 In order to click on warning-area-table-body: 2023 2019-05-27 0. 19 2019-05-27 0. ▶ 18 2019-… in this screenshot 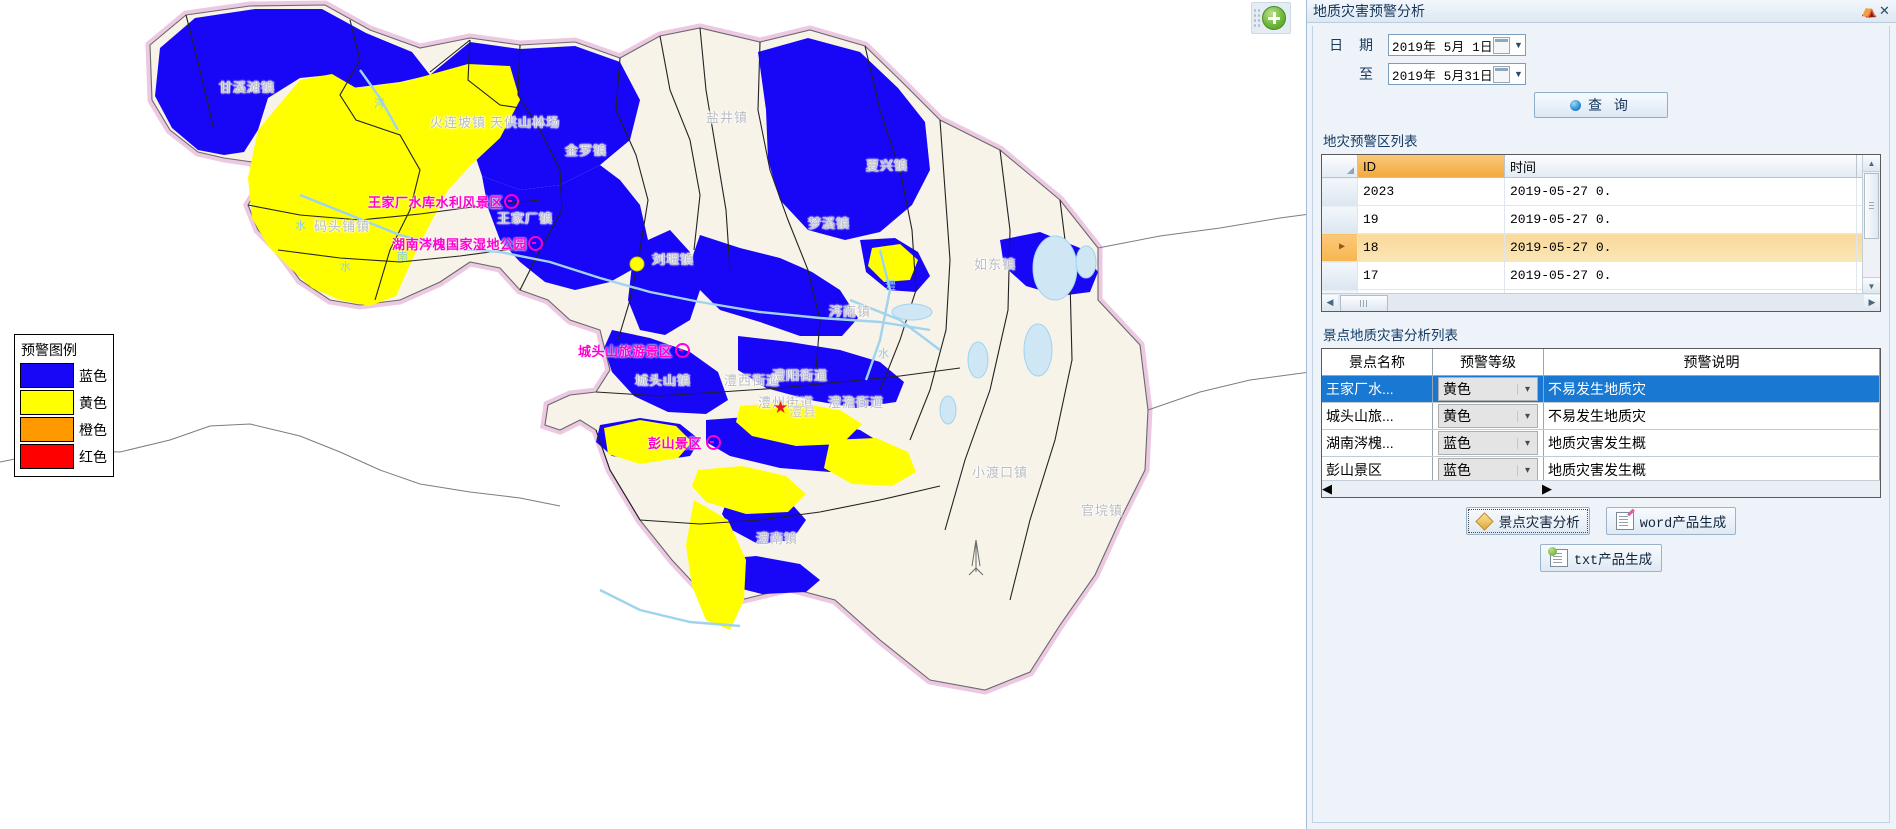, I will do `click(1601, 244)`.